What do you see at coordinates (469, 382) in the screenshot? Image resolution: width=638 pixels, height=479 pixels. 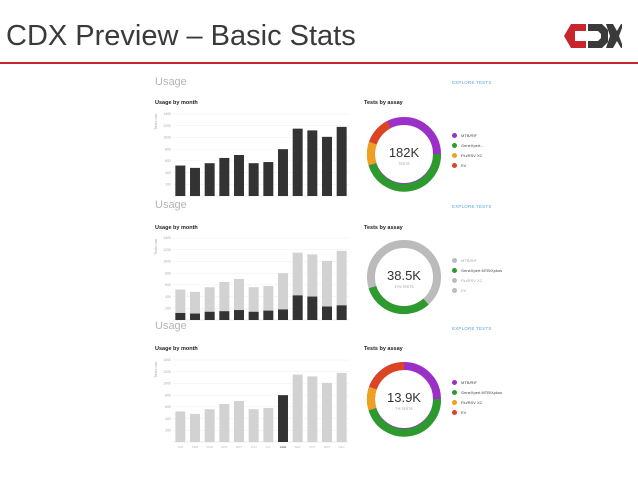 I see `legend-label: MTB/RIF` at bounding box center [469, 382].